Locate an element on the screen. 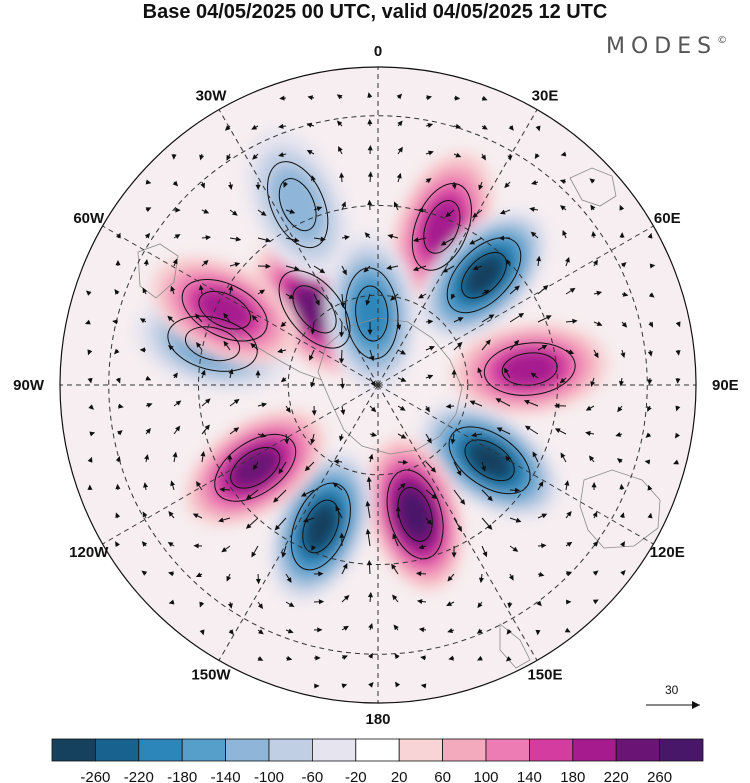 The image size is (750, 783). colorbar-tick-label: -20 is located at coordinates (356, 776).